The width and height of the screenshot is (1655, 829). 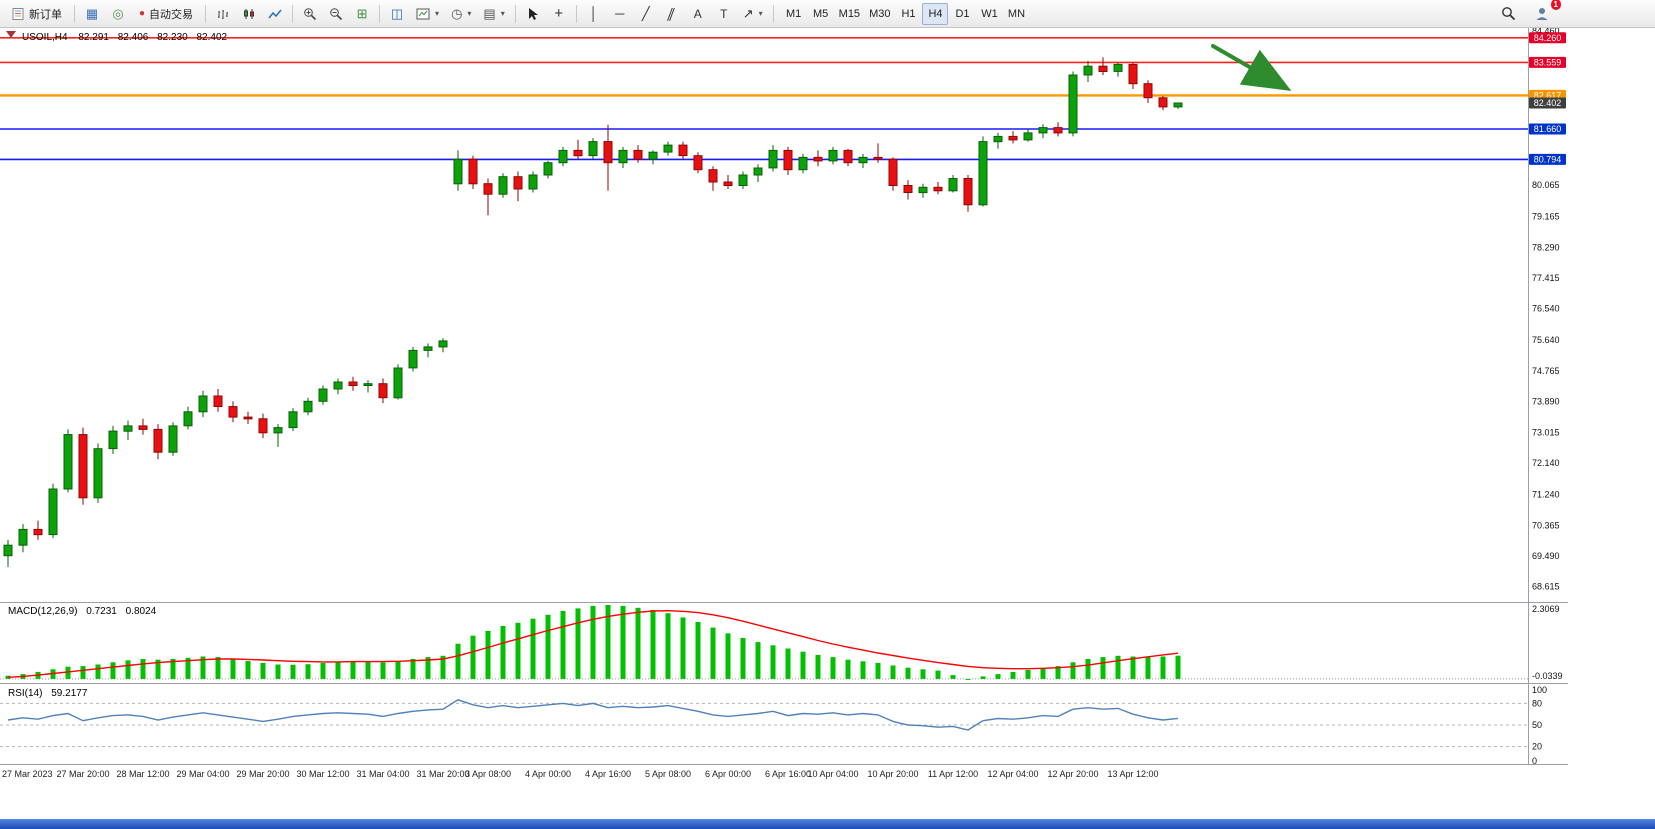 What do you see at coordinates (45, 37) in the screenshot?
I see `chart-symbol-period: USOIL,H4` at bounding box center [45, 37].